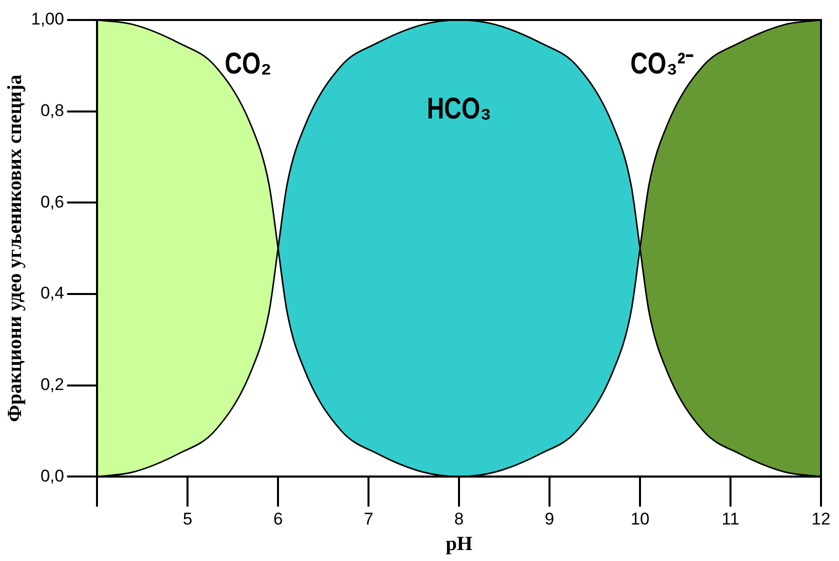 The image size is (839, 561). What do you see at coordinates (459, 544) in the screenshot?
I see `x-axis-title: pH` at bounding box center [459, 544].